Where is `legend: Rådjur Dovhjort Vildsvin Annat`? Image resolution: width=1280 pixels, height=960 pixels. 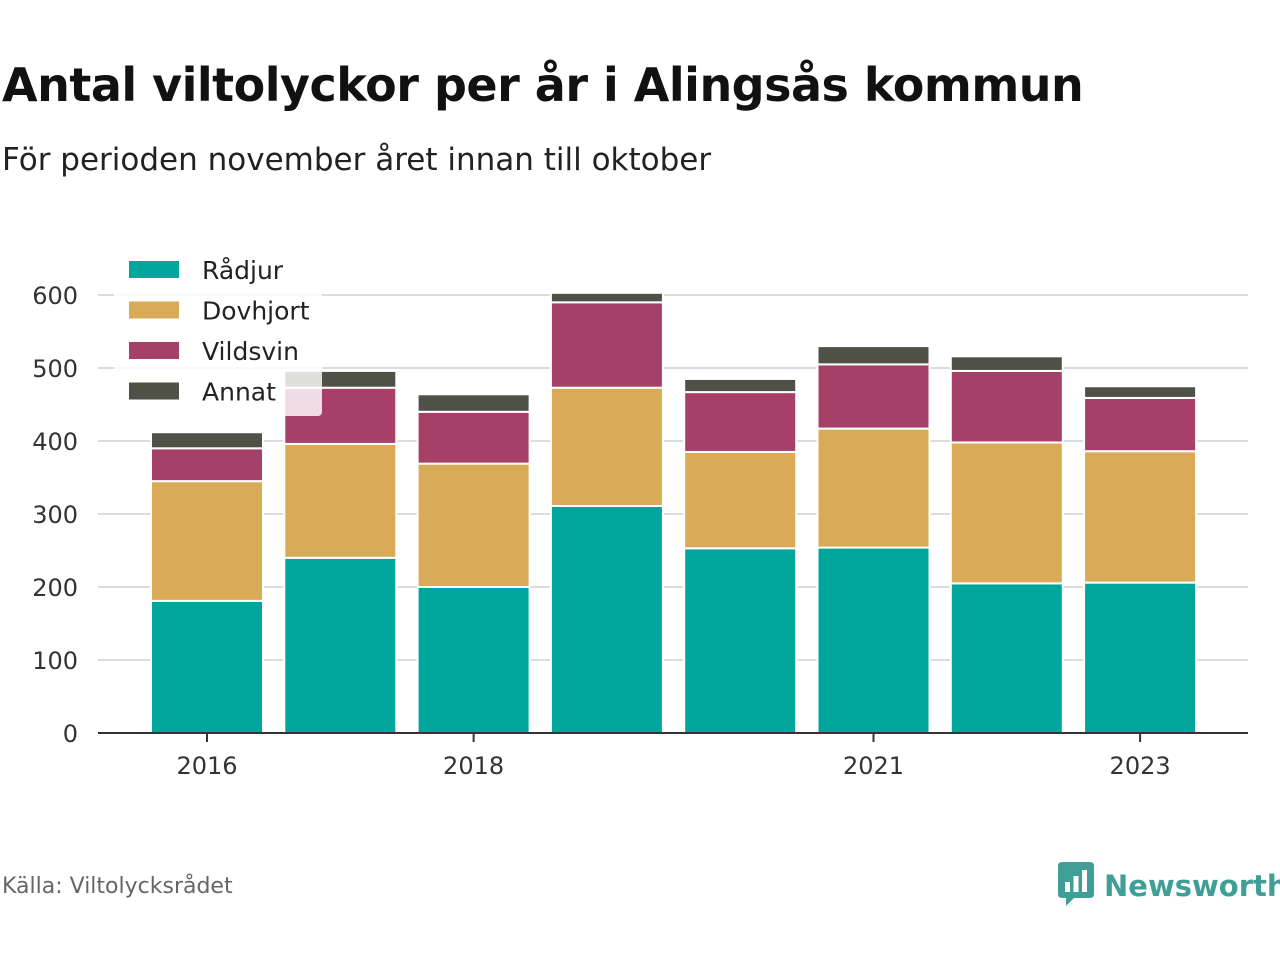 legend: Rådjur Dovhjort Vildsvin Annat is located at coordinates (218, 333).